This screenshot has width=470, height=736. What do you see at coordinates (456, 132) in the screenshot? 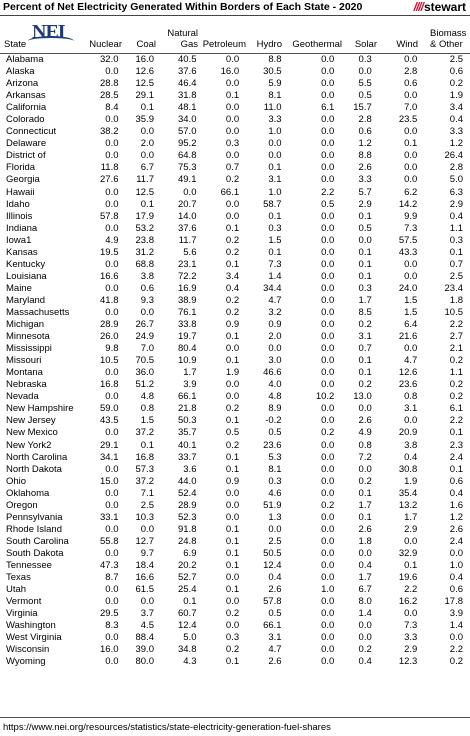
I see `cell-biomass: 3.3` at bounding box center [456, 132].